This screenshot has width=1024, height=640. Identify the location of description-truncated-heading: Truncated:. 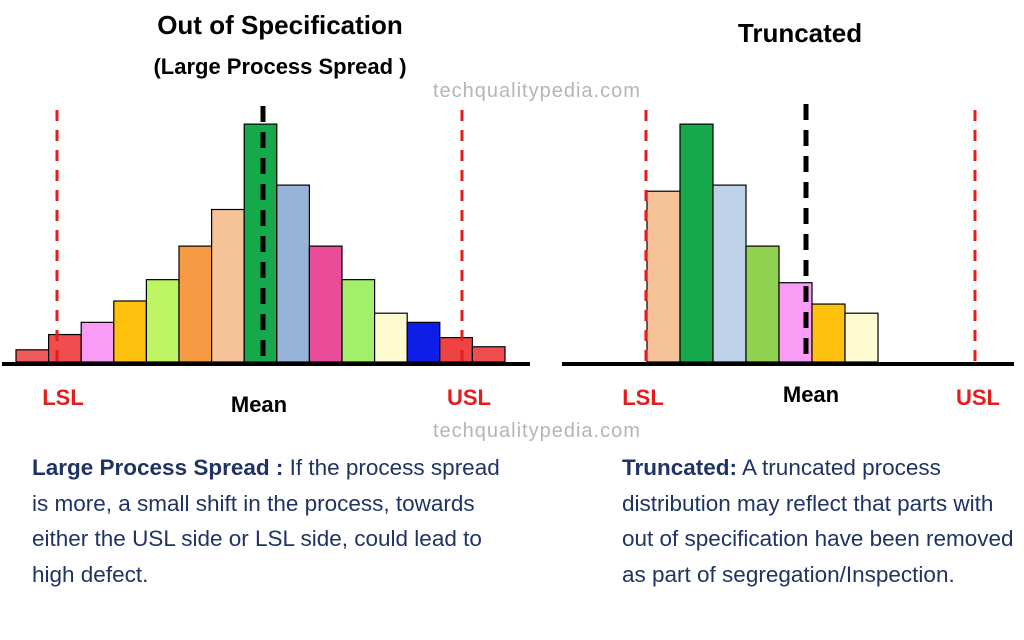
(680, 467).